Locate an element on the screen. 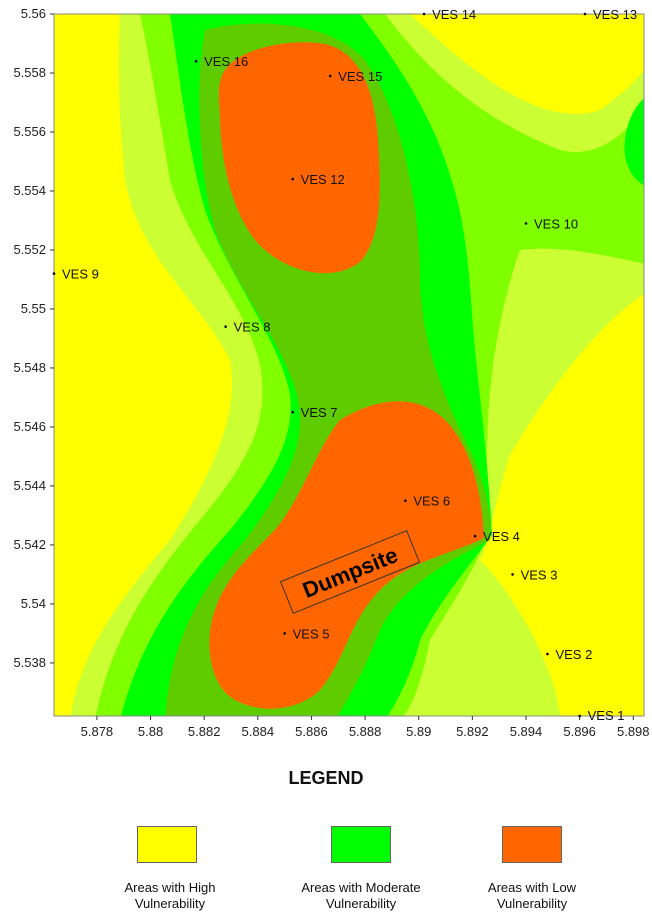  y-tick-label: 5.56 is located at coordinates (33, 13).